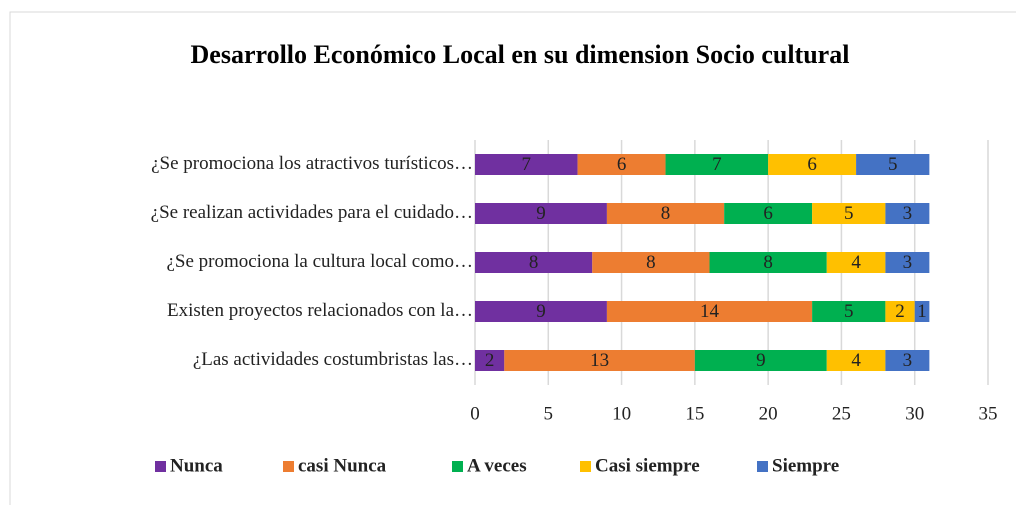  What do you see at coordinates (497, 465) in the screenshot?
I see `legend-label: A veces` at bounding box center [497, 465].